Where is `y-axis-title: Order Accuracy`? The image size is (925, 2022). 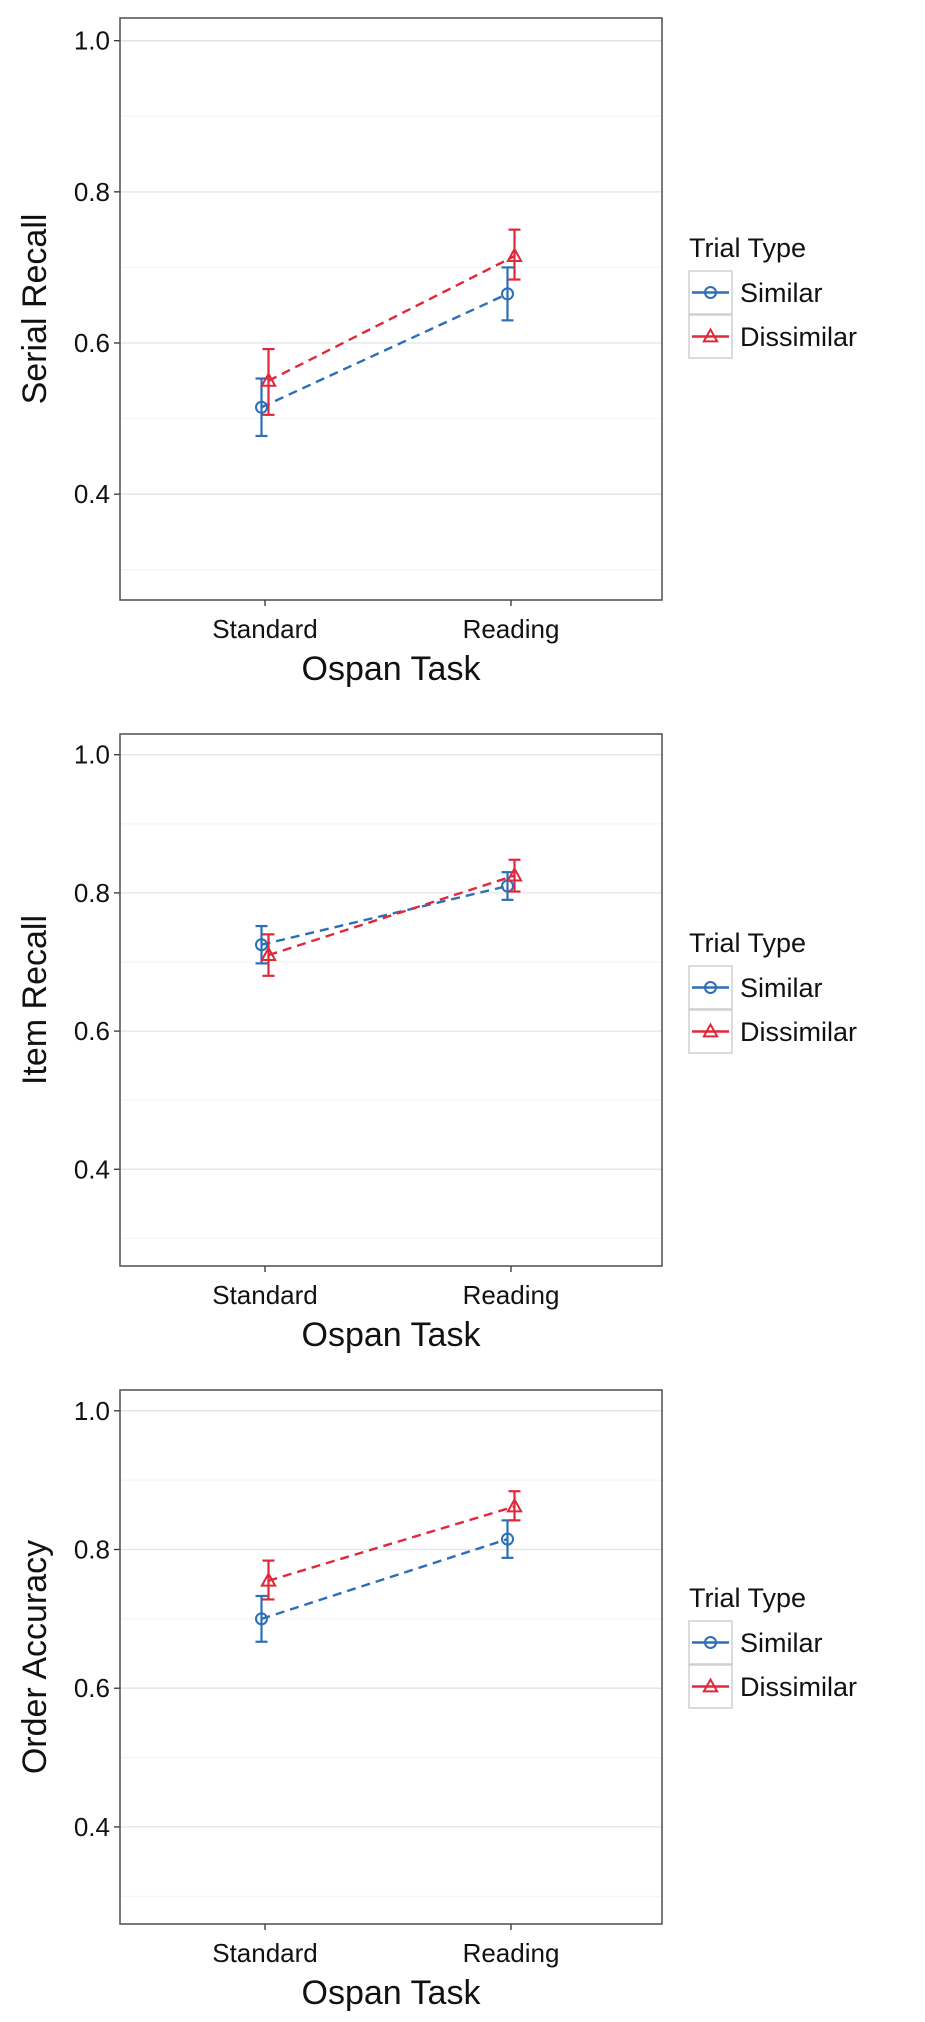
y-axis-title: Order Accuracy is located at coordinates (35, 1657).